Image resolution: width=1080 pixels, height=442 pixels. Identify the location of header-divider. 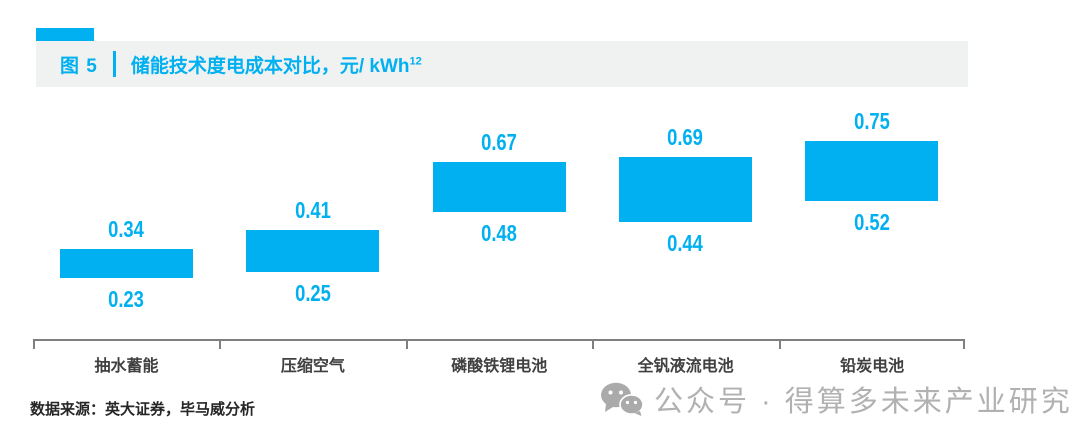
(114, 64).